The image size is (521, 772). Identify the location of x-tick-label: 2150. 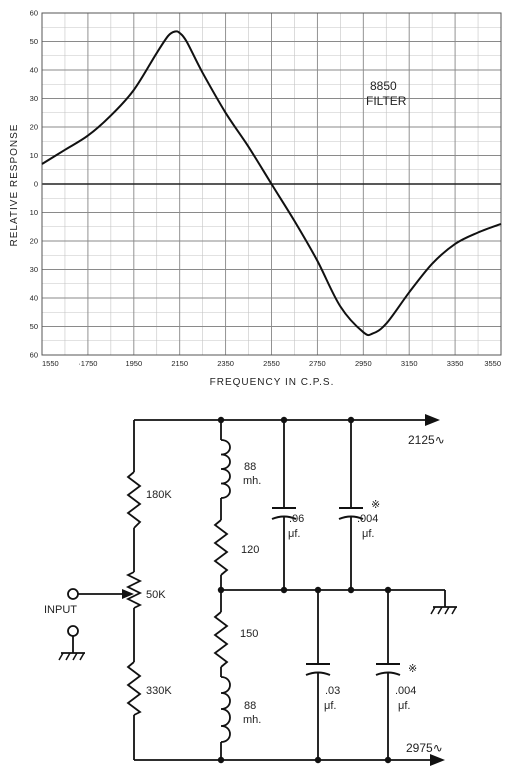
(179, 363).